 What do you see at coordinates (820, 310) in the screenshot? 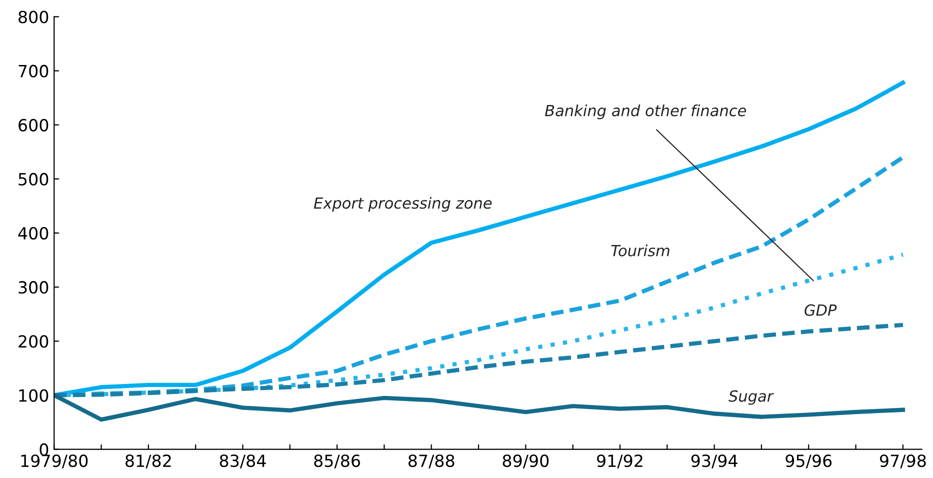
I see `series-label: GDP` at bounding box center [820, 310].